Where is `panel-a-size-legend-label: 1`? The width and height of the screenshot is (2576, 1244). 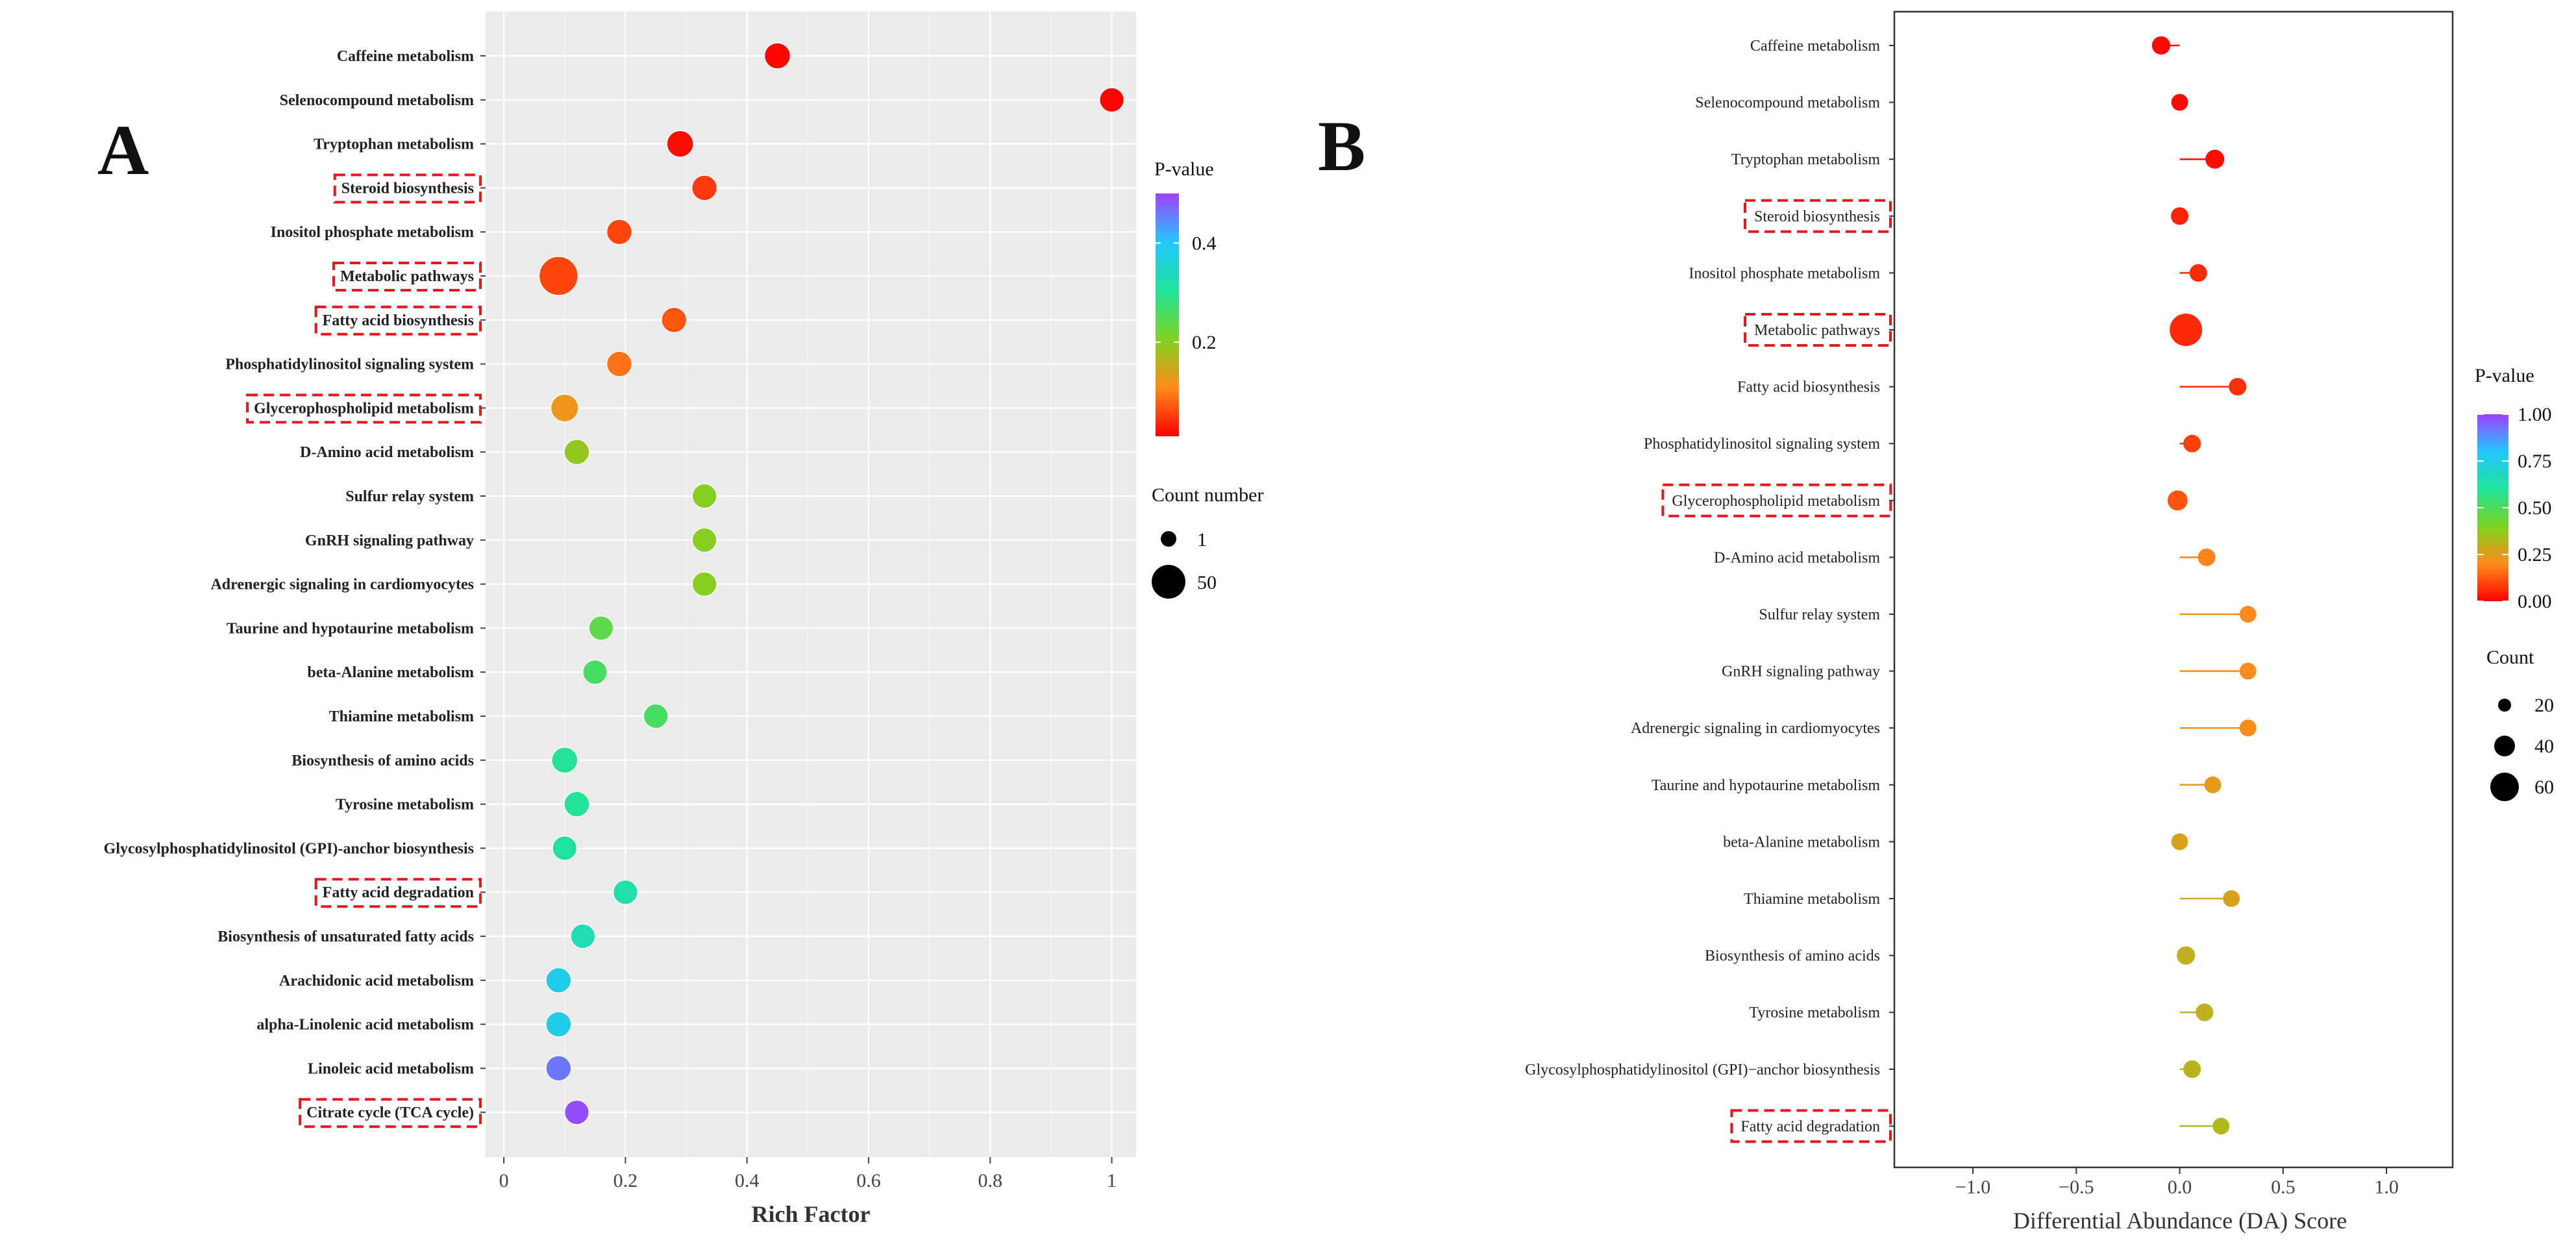
panel-a-size-legend-label: 1 is located at coordinates (1202, 540).